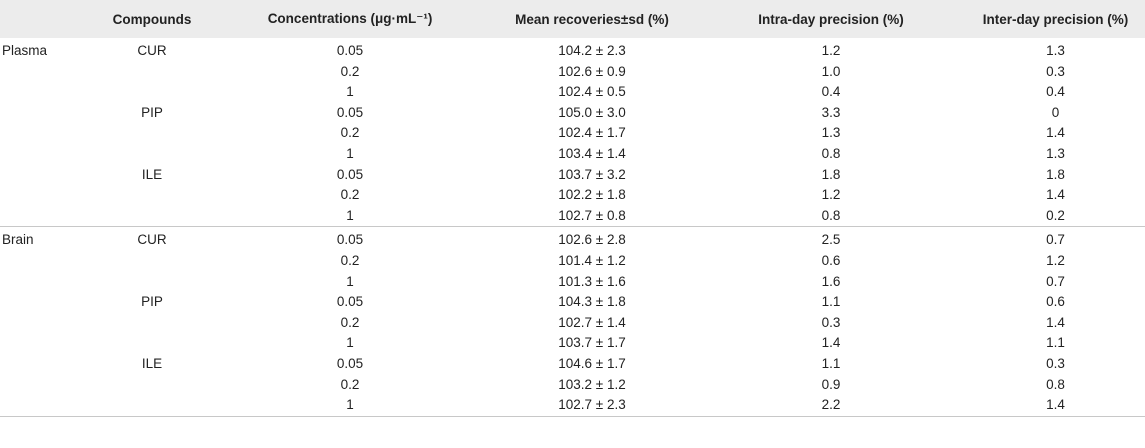  What do you see at coordinates (25, 50) in the screenshot?
I see `matrix-cell: Plasma` at bounding box center [25, 50].